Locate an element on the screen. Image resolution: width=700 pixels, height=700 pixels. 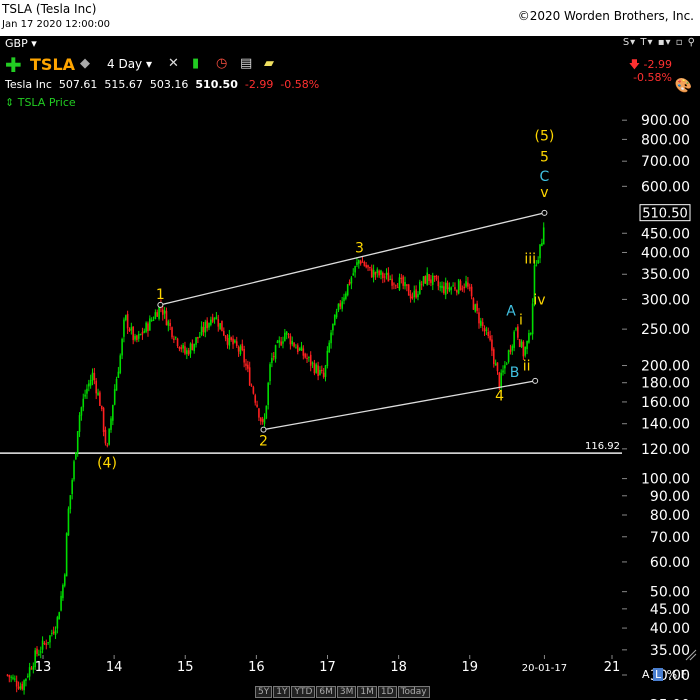
save-icon: ▪▾ is located at coordinates (664, 42).